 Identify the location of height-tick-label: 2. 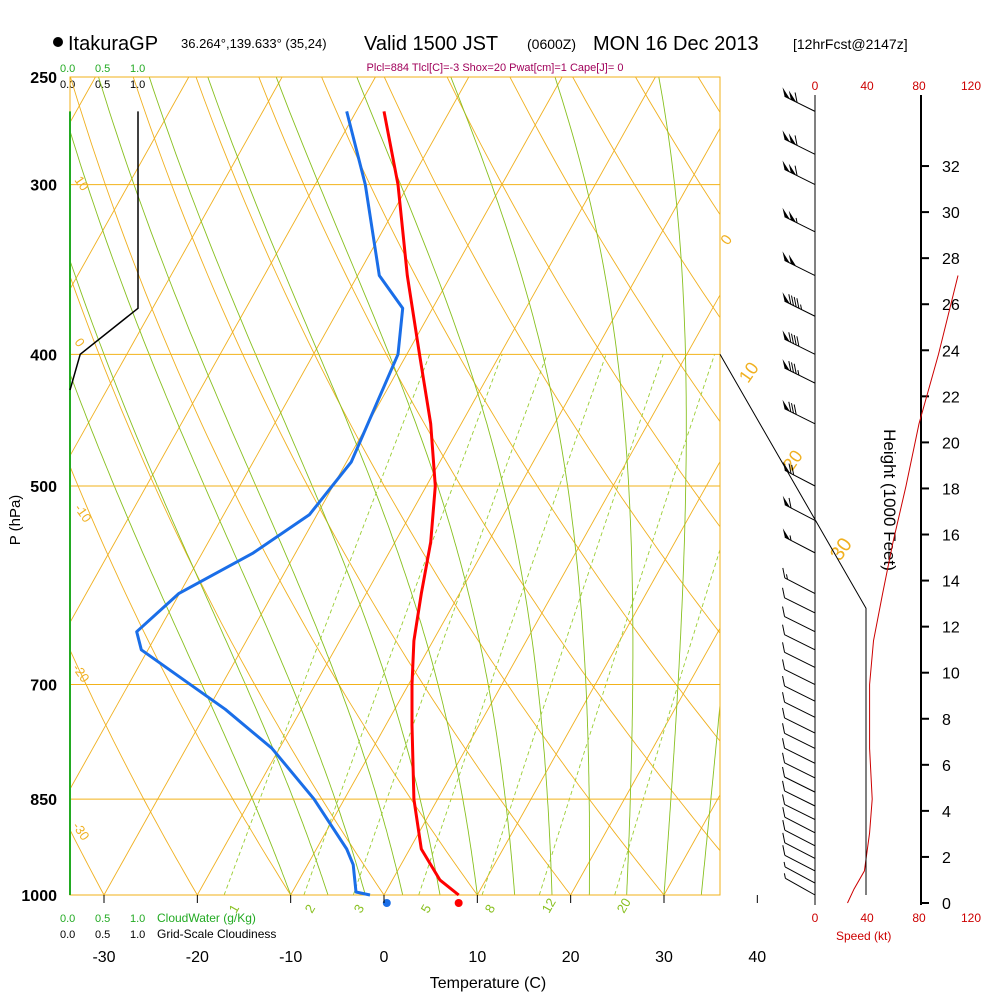
(946, 858).